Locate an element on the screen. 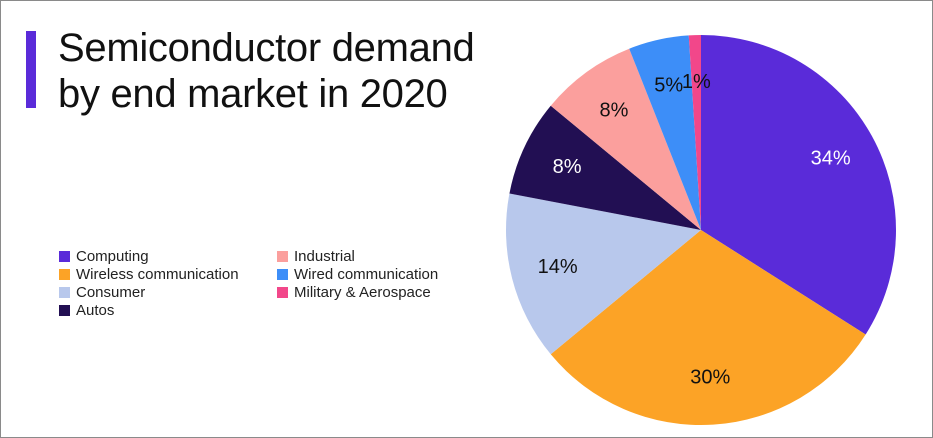 The image size is (933, 438). legend-swatch-computing is located at coordinates (64, 256).